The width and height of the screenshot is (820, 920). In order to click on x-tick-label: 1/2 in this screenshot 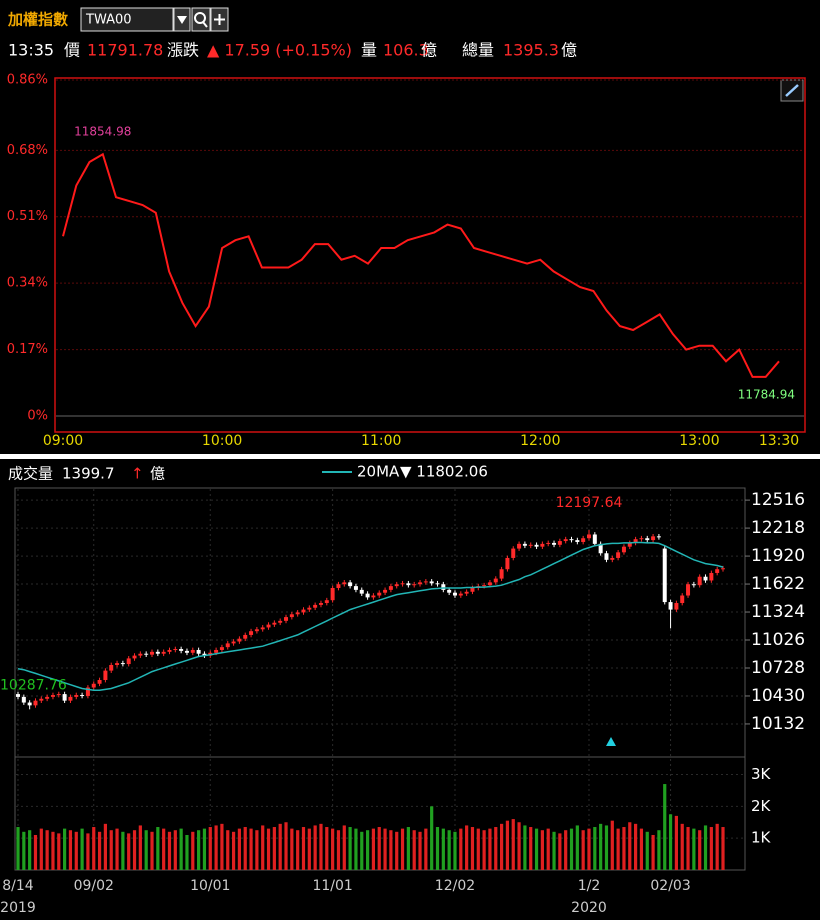, I will do `click(589, 886)`.